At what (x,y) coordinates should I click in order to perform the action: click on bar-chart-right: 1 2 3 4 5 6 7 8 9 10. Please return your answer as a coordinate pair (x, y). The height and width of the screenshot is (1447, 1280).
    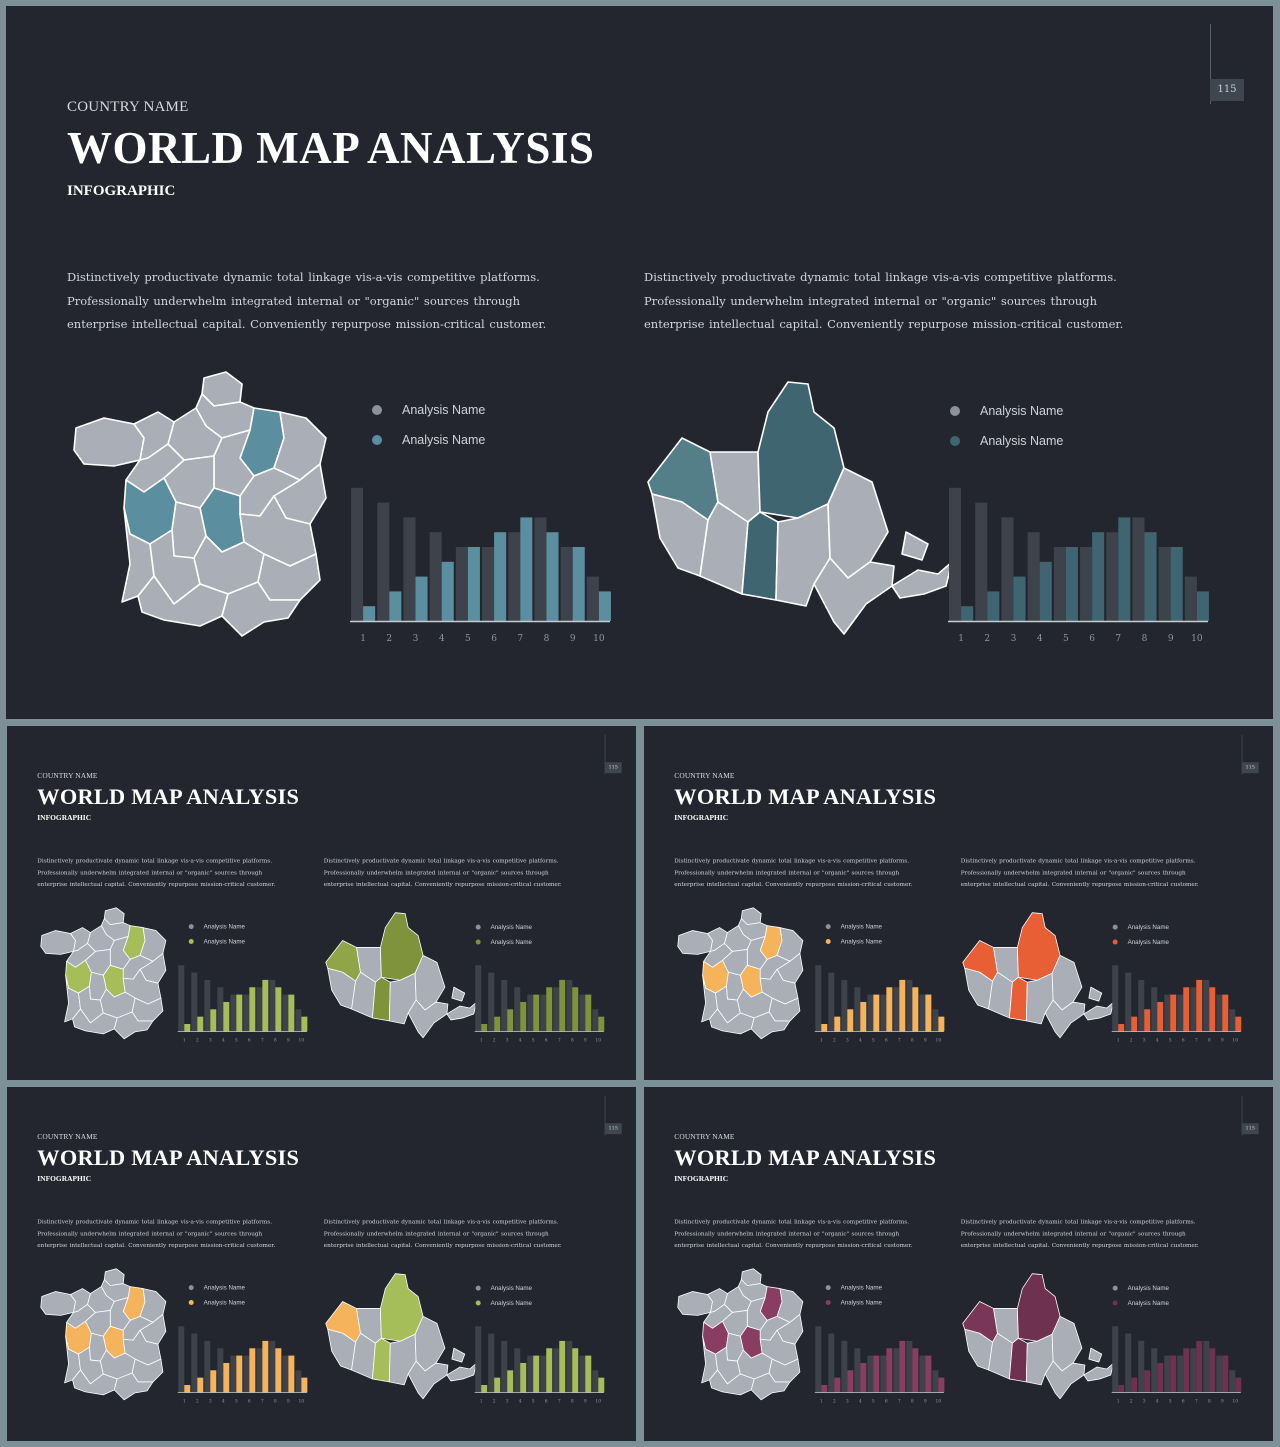
    Looking at the image, I should click on (1176, 998).